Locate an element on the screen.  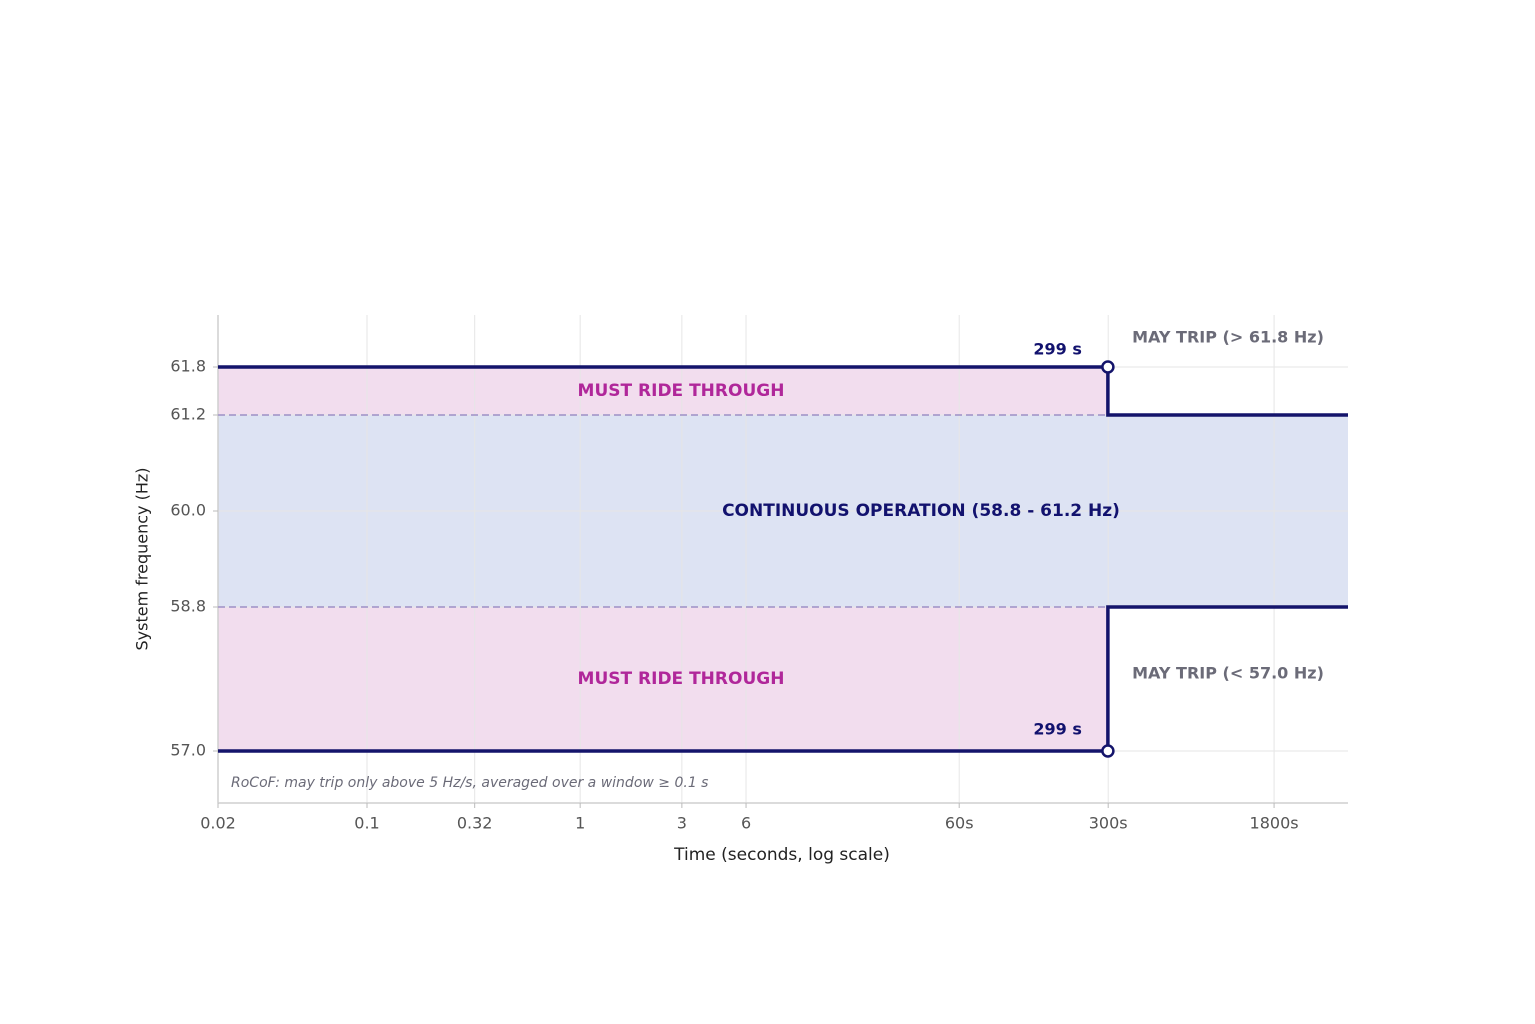
y-tick-label: 60.0 is located at coordinates (188, 510).